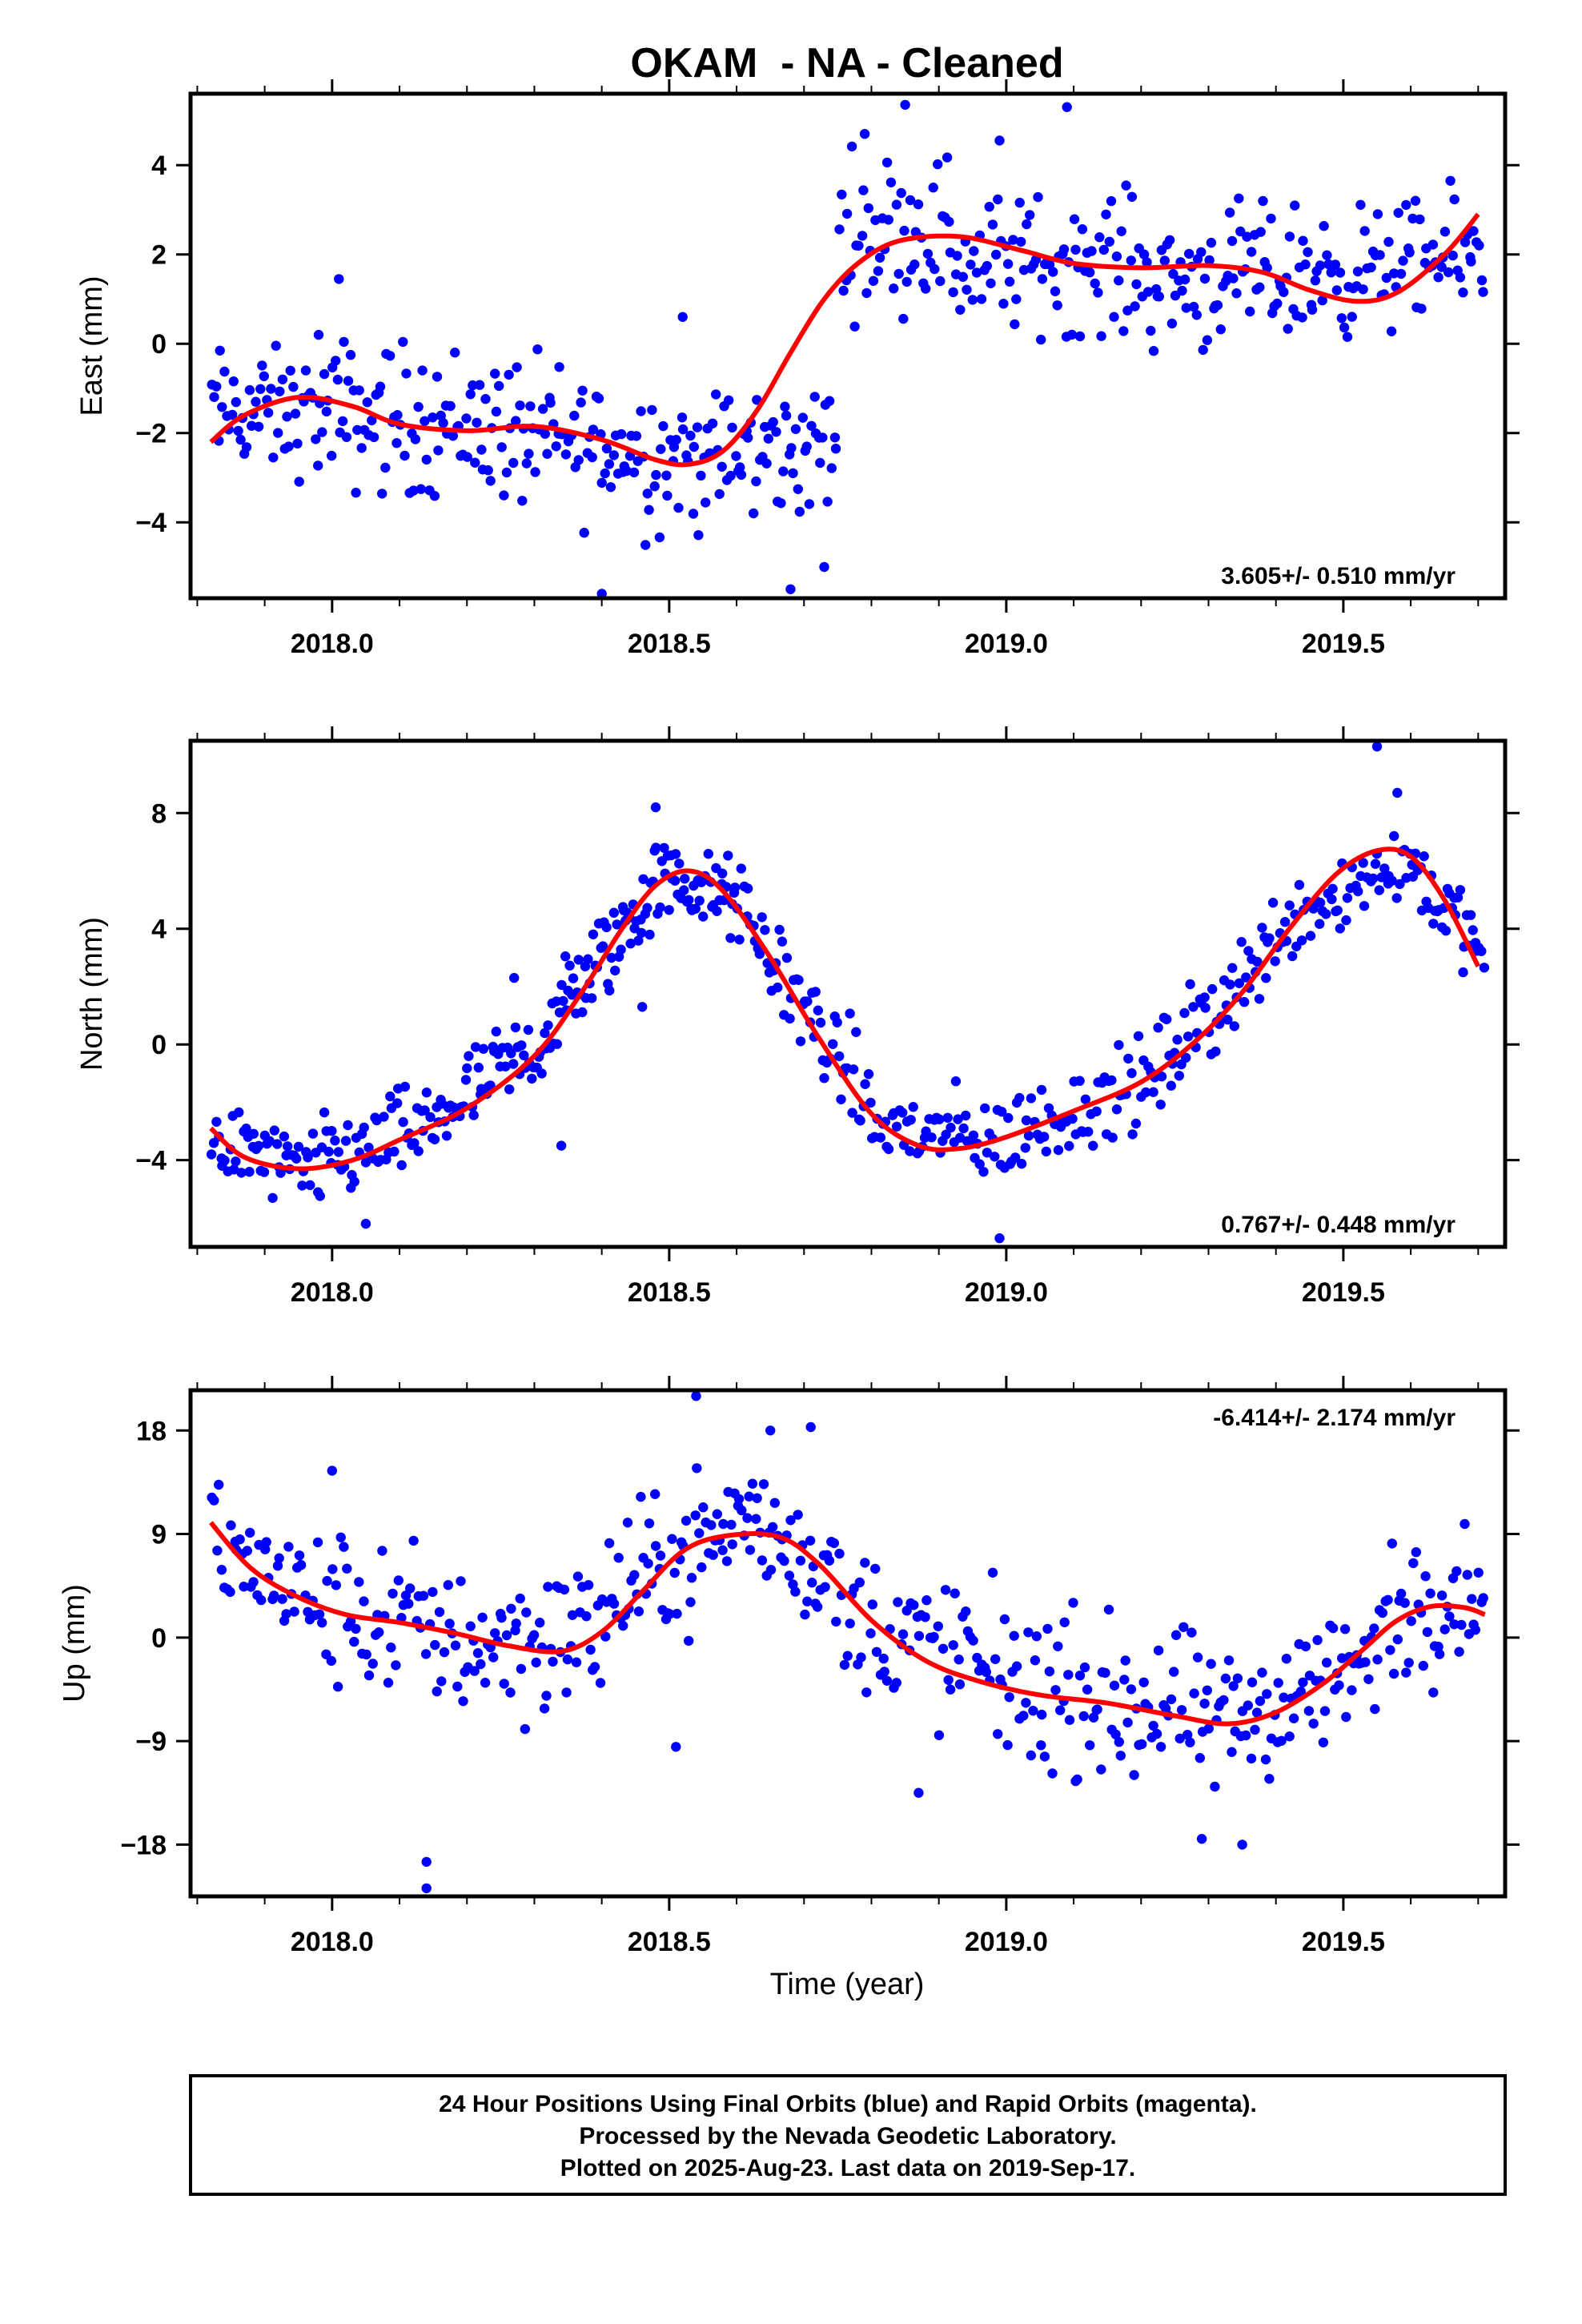 This screenshot has width=1582, height=2324. Describe the element at coordinates (159, 166) in the screenshot. I see `y-tick-label: 4` at that location.